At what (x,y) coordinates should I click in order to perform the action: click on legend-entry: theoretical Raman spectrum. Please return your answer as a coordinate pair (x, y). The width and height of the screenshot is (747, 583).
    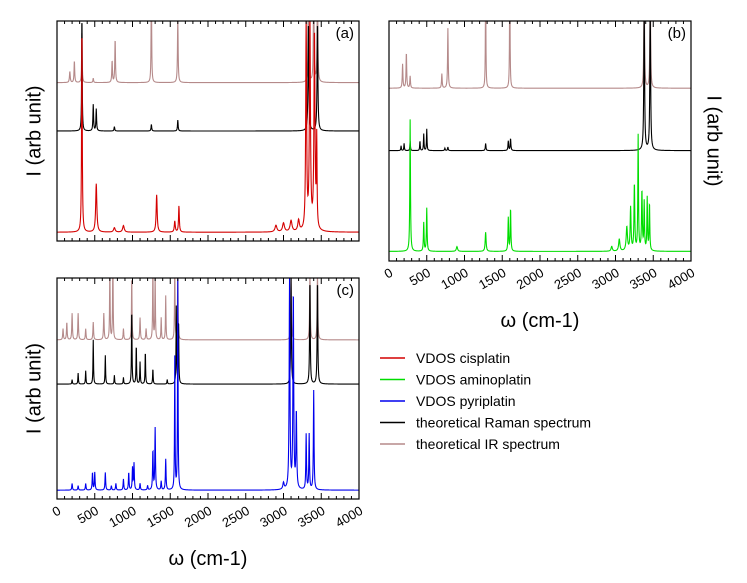
    Looking at the image, I should click on (503, 423).